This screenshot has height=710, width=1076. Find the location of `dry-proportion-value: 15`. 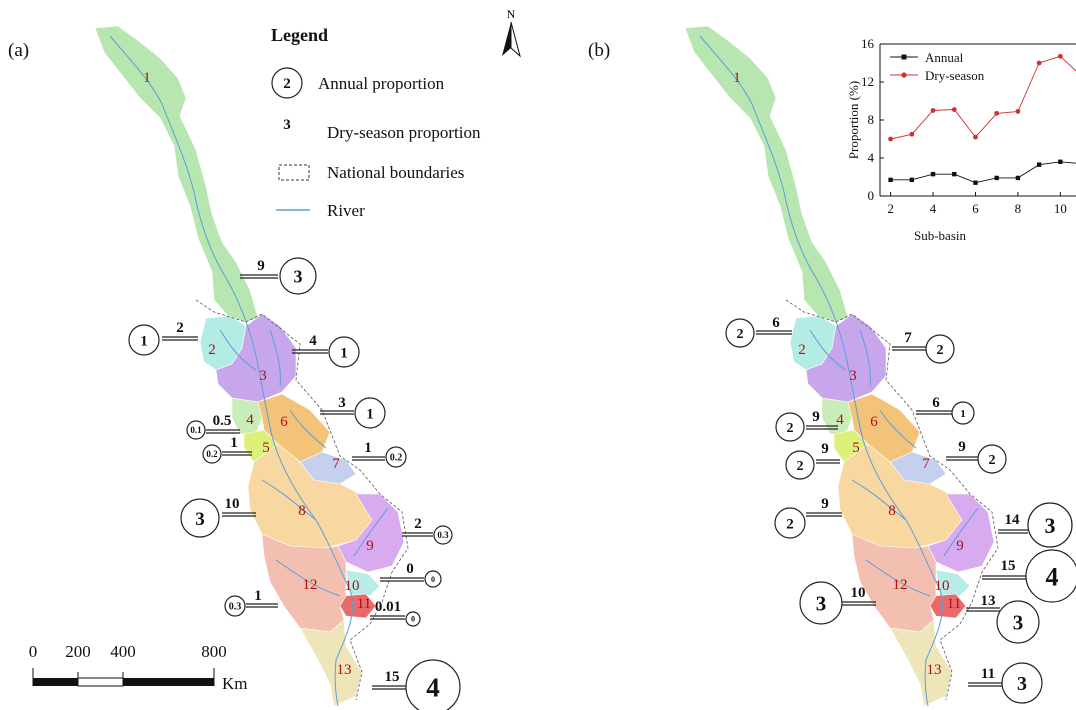

dry-proportion-value: 15 is located at coordinates (1008, 566).